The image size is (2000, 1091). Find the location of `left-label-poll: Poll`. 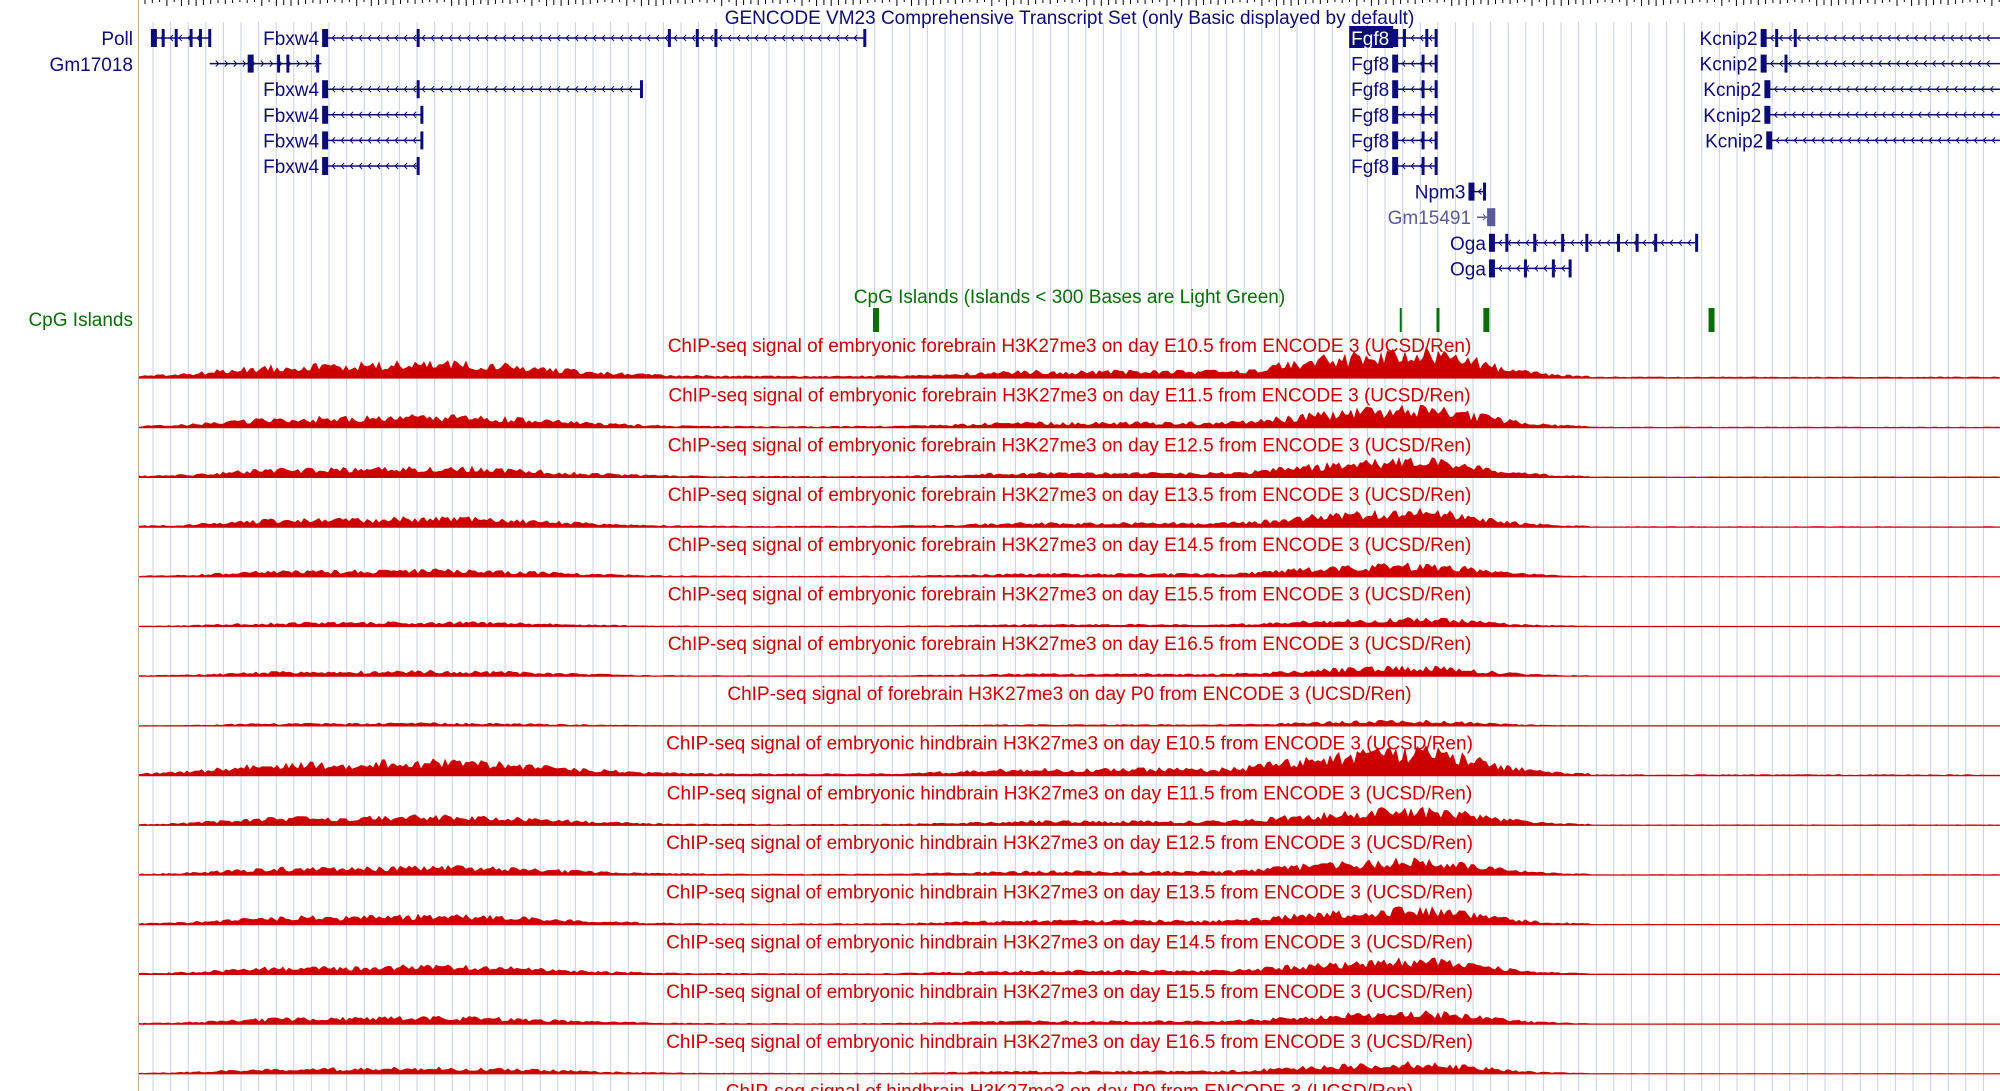

left-label-poll: Poll is located at coordinates (117, 39).